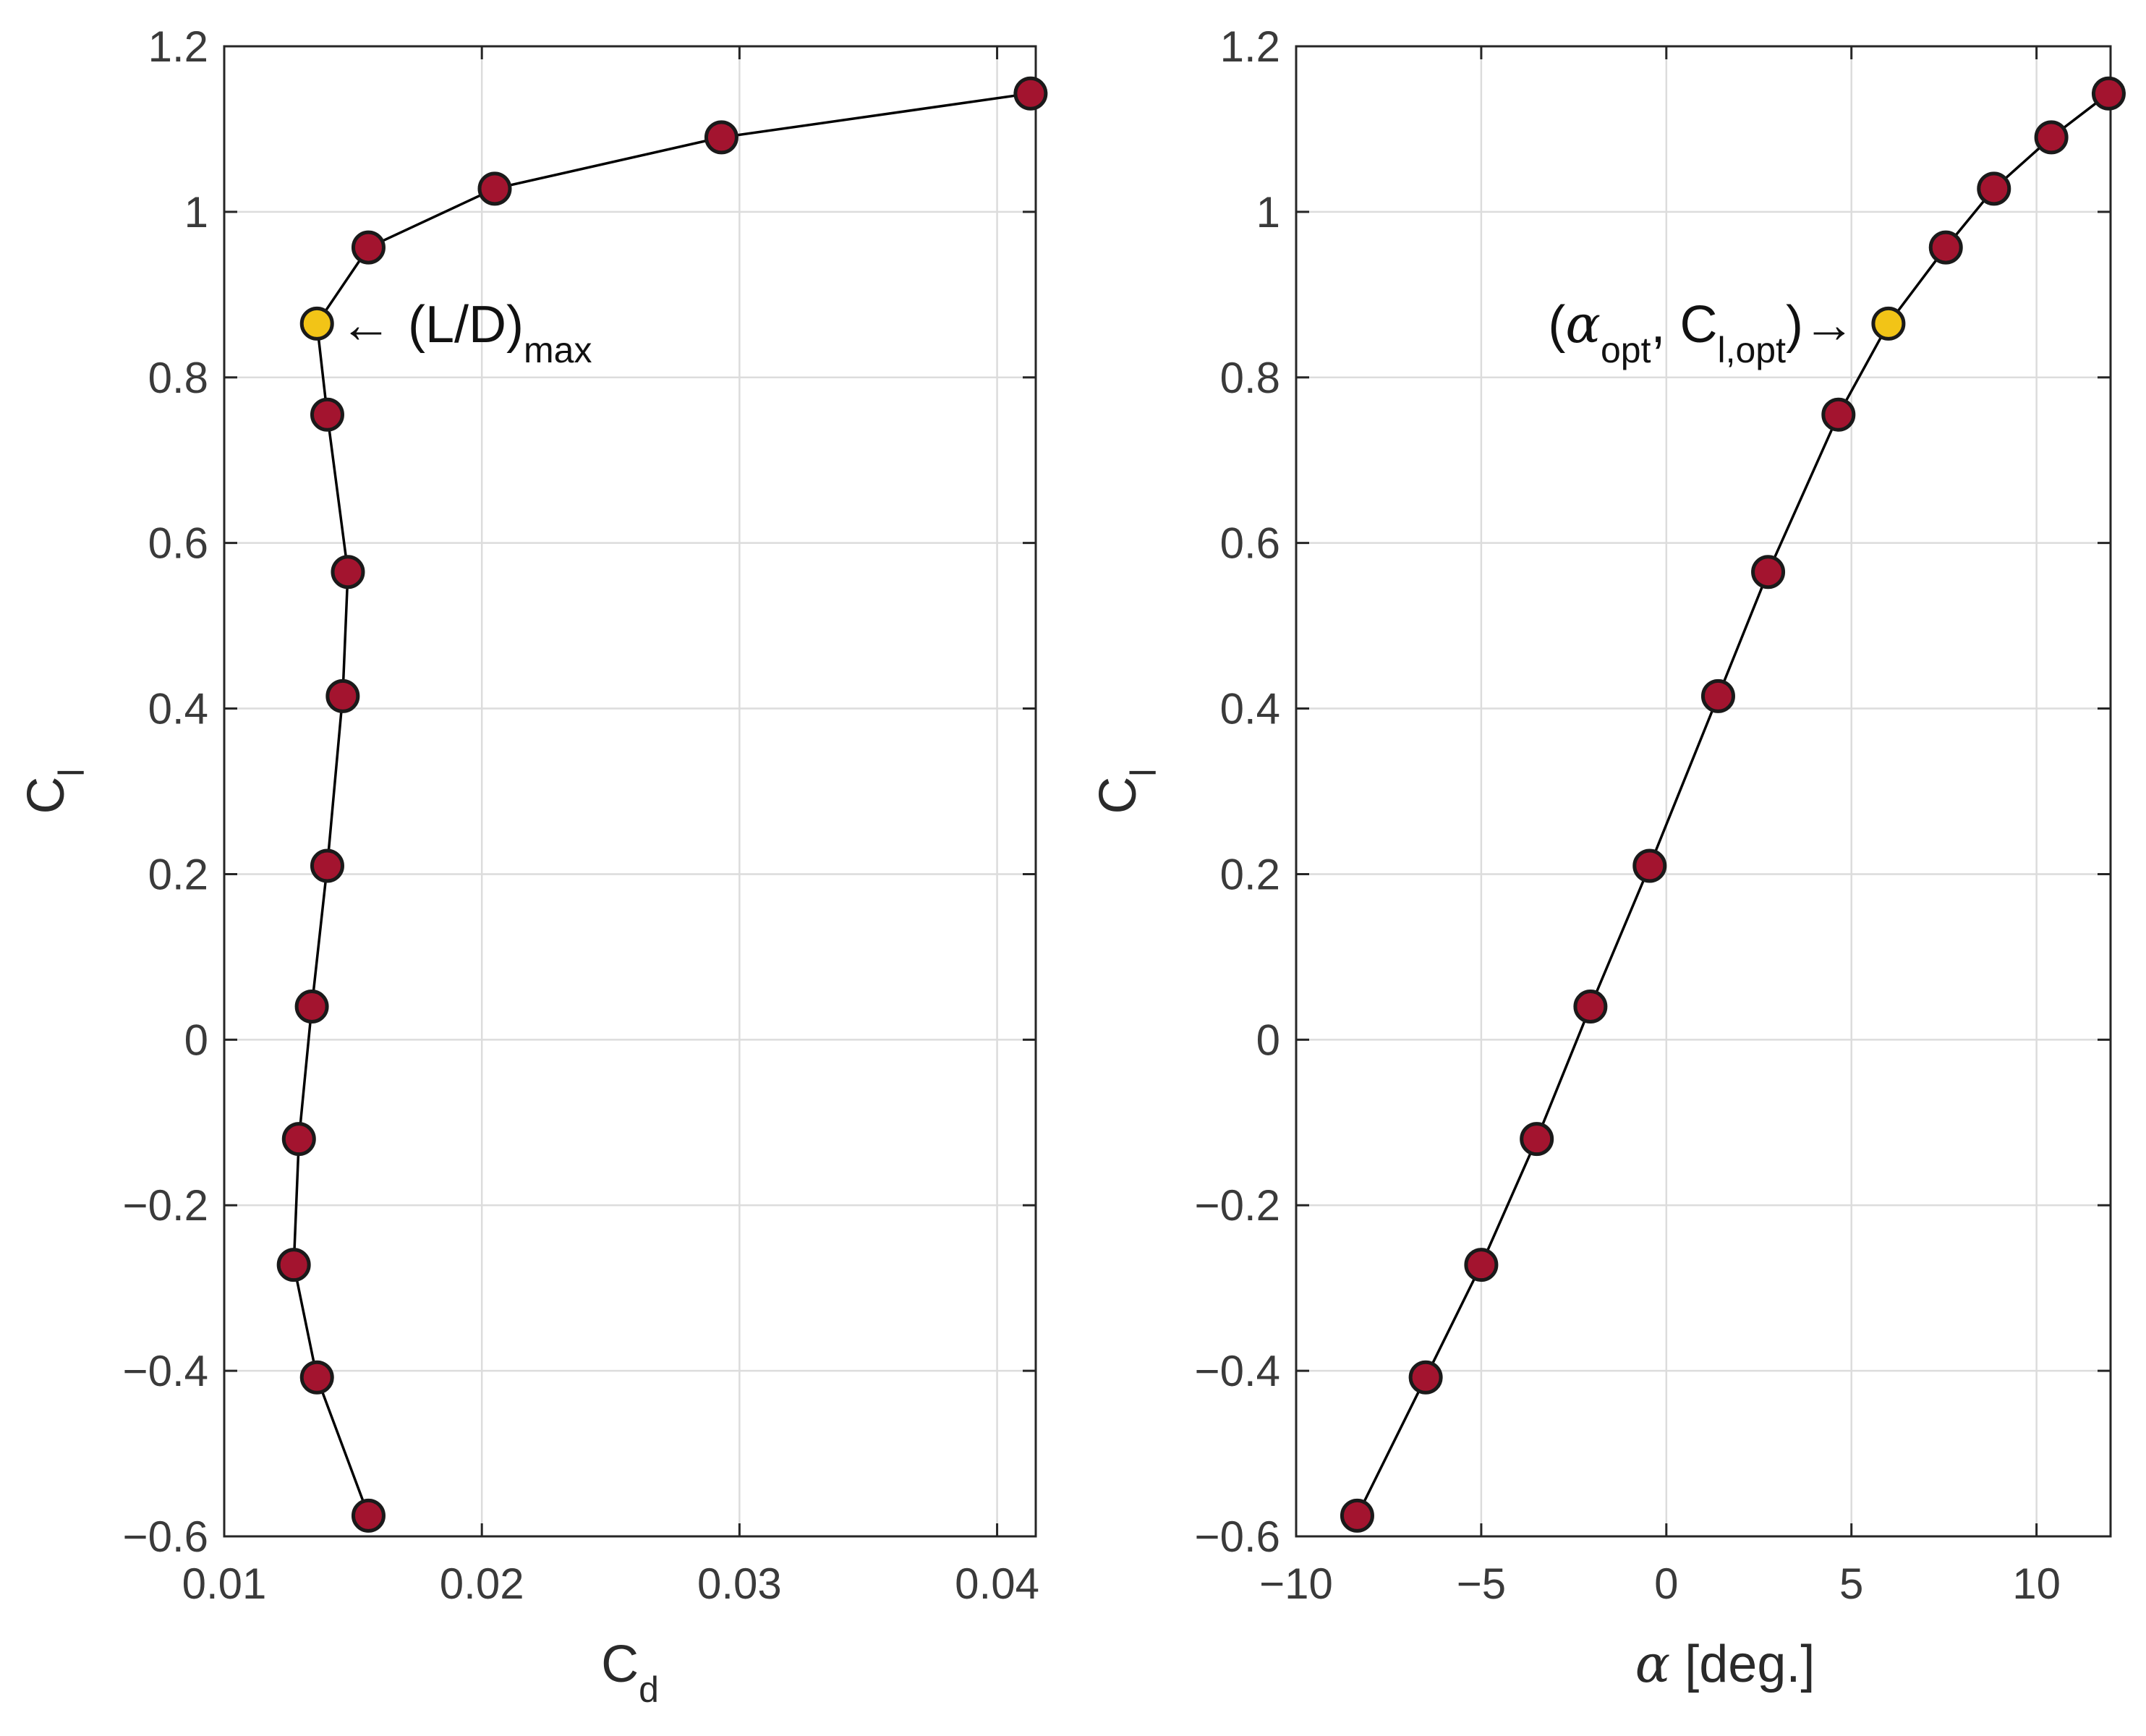 The height and width of the screenshot is (1736, 2146). What do you see at coordinates (178, 709) in the screenshot?
I see `left-y-tick-label: 0.4` at bounding box center [178, 709].